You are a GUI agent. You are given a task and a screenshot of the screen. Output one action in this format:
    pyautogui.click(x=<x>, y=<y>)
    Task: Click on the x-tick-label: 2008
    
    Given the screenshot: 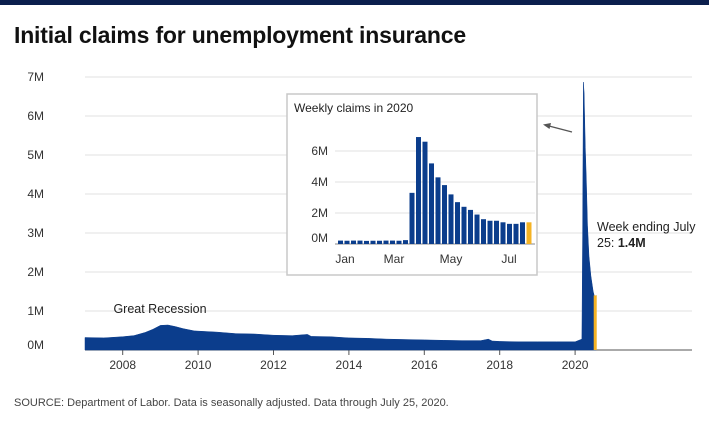 What is the action you would take?
    pyautogui.click(x=122, y=365)
    